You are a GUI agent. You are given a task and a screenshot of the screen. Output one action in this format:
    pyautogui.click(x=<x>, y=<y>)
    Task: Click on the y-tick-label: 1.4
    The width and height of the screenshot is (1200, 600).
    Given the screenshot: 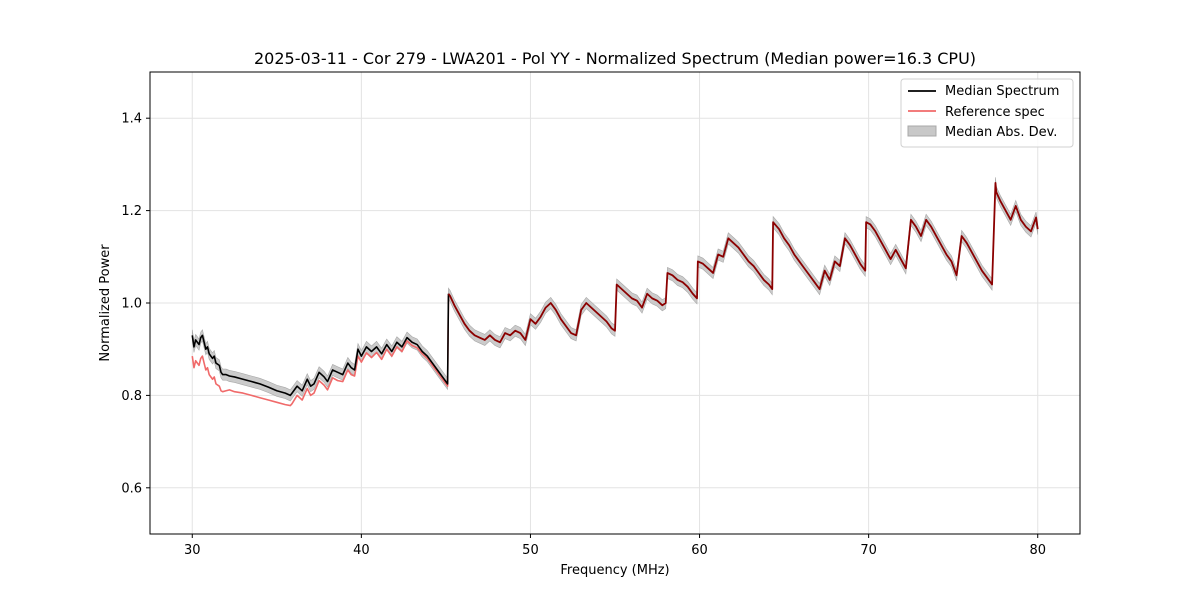 What is the action you would take?
    pyautogui.click(x=131, y=119)
    